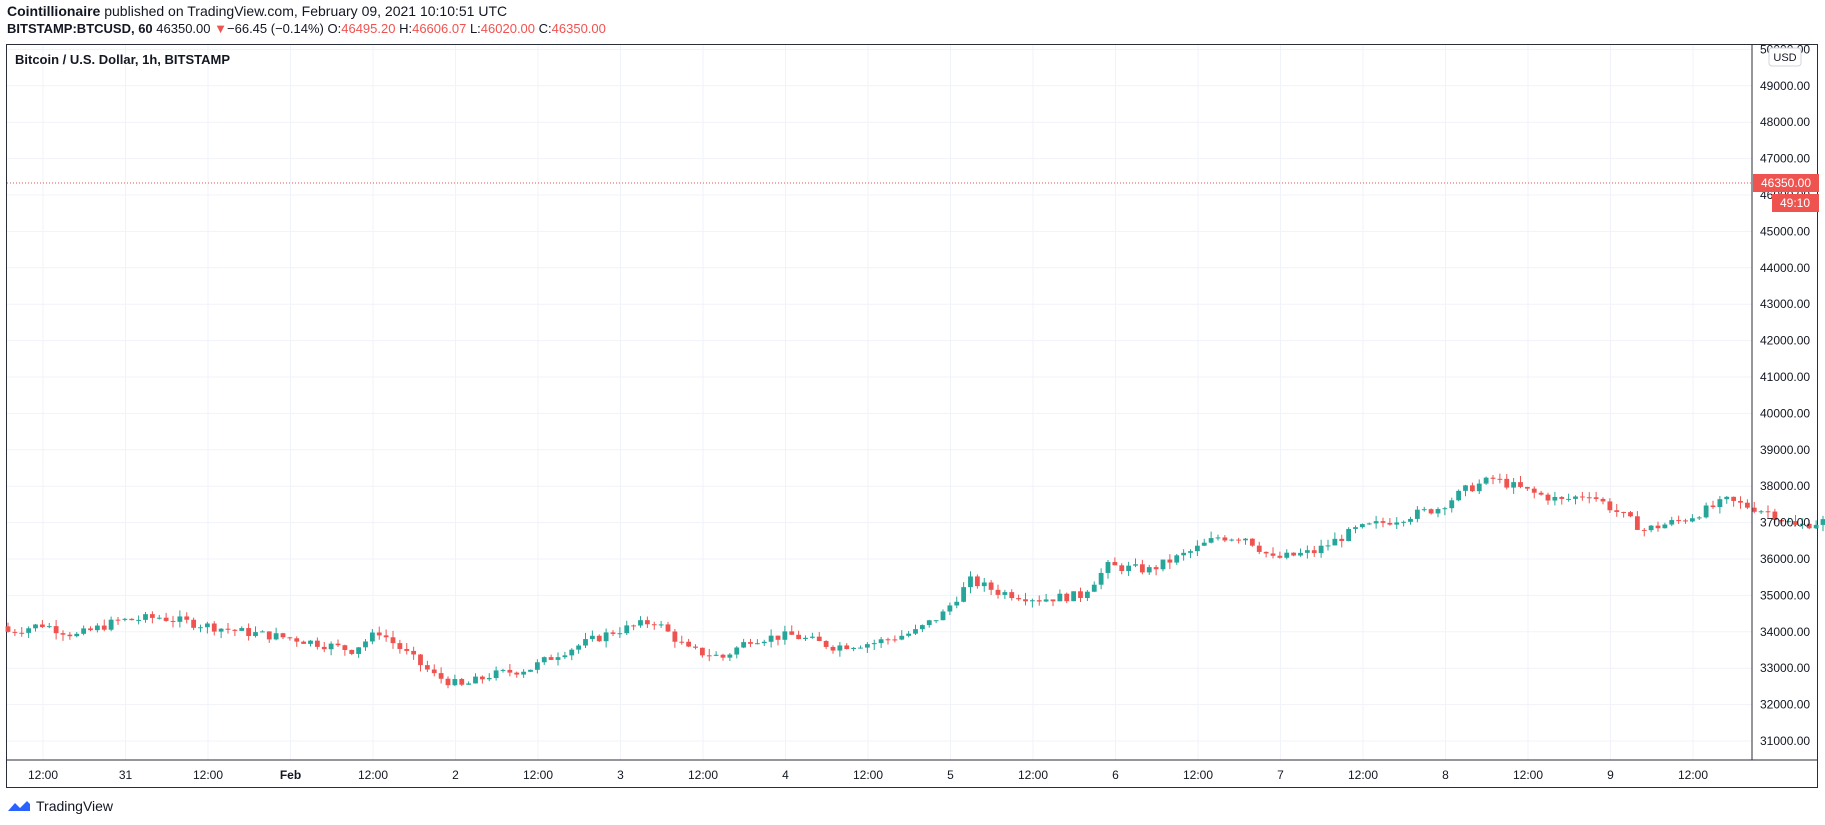 The image size is (1825, 825). What do you see at coordinates (1795, 203) in the screenshot?
I see `countdown-tag: 49:10` at bounding box center [1795, 203].